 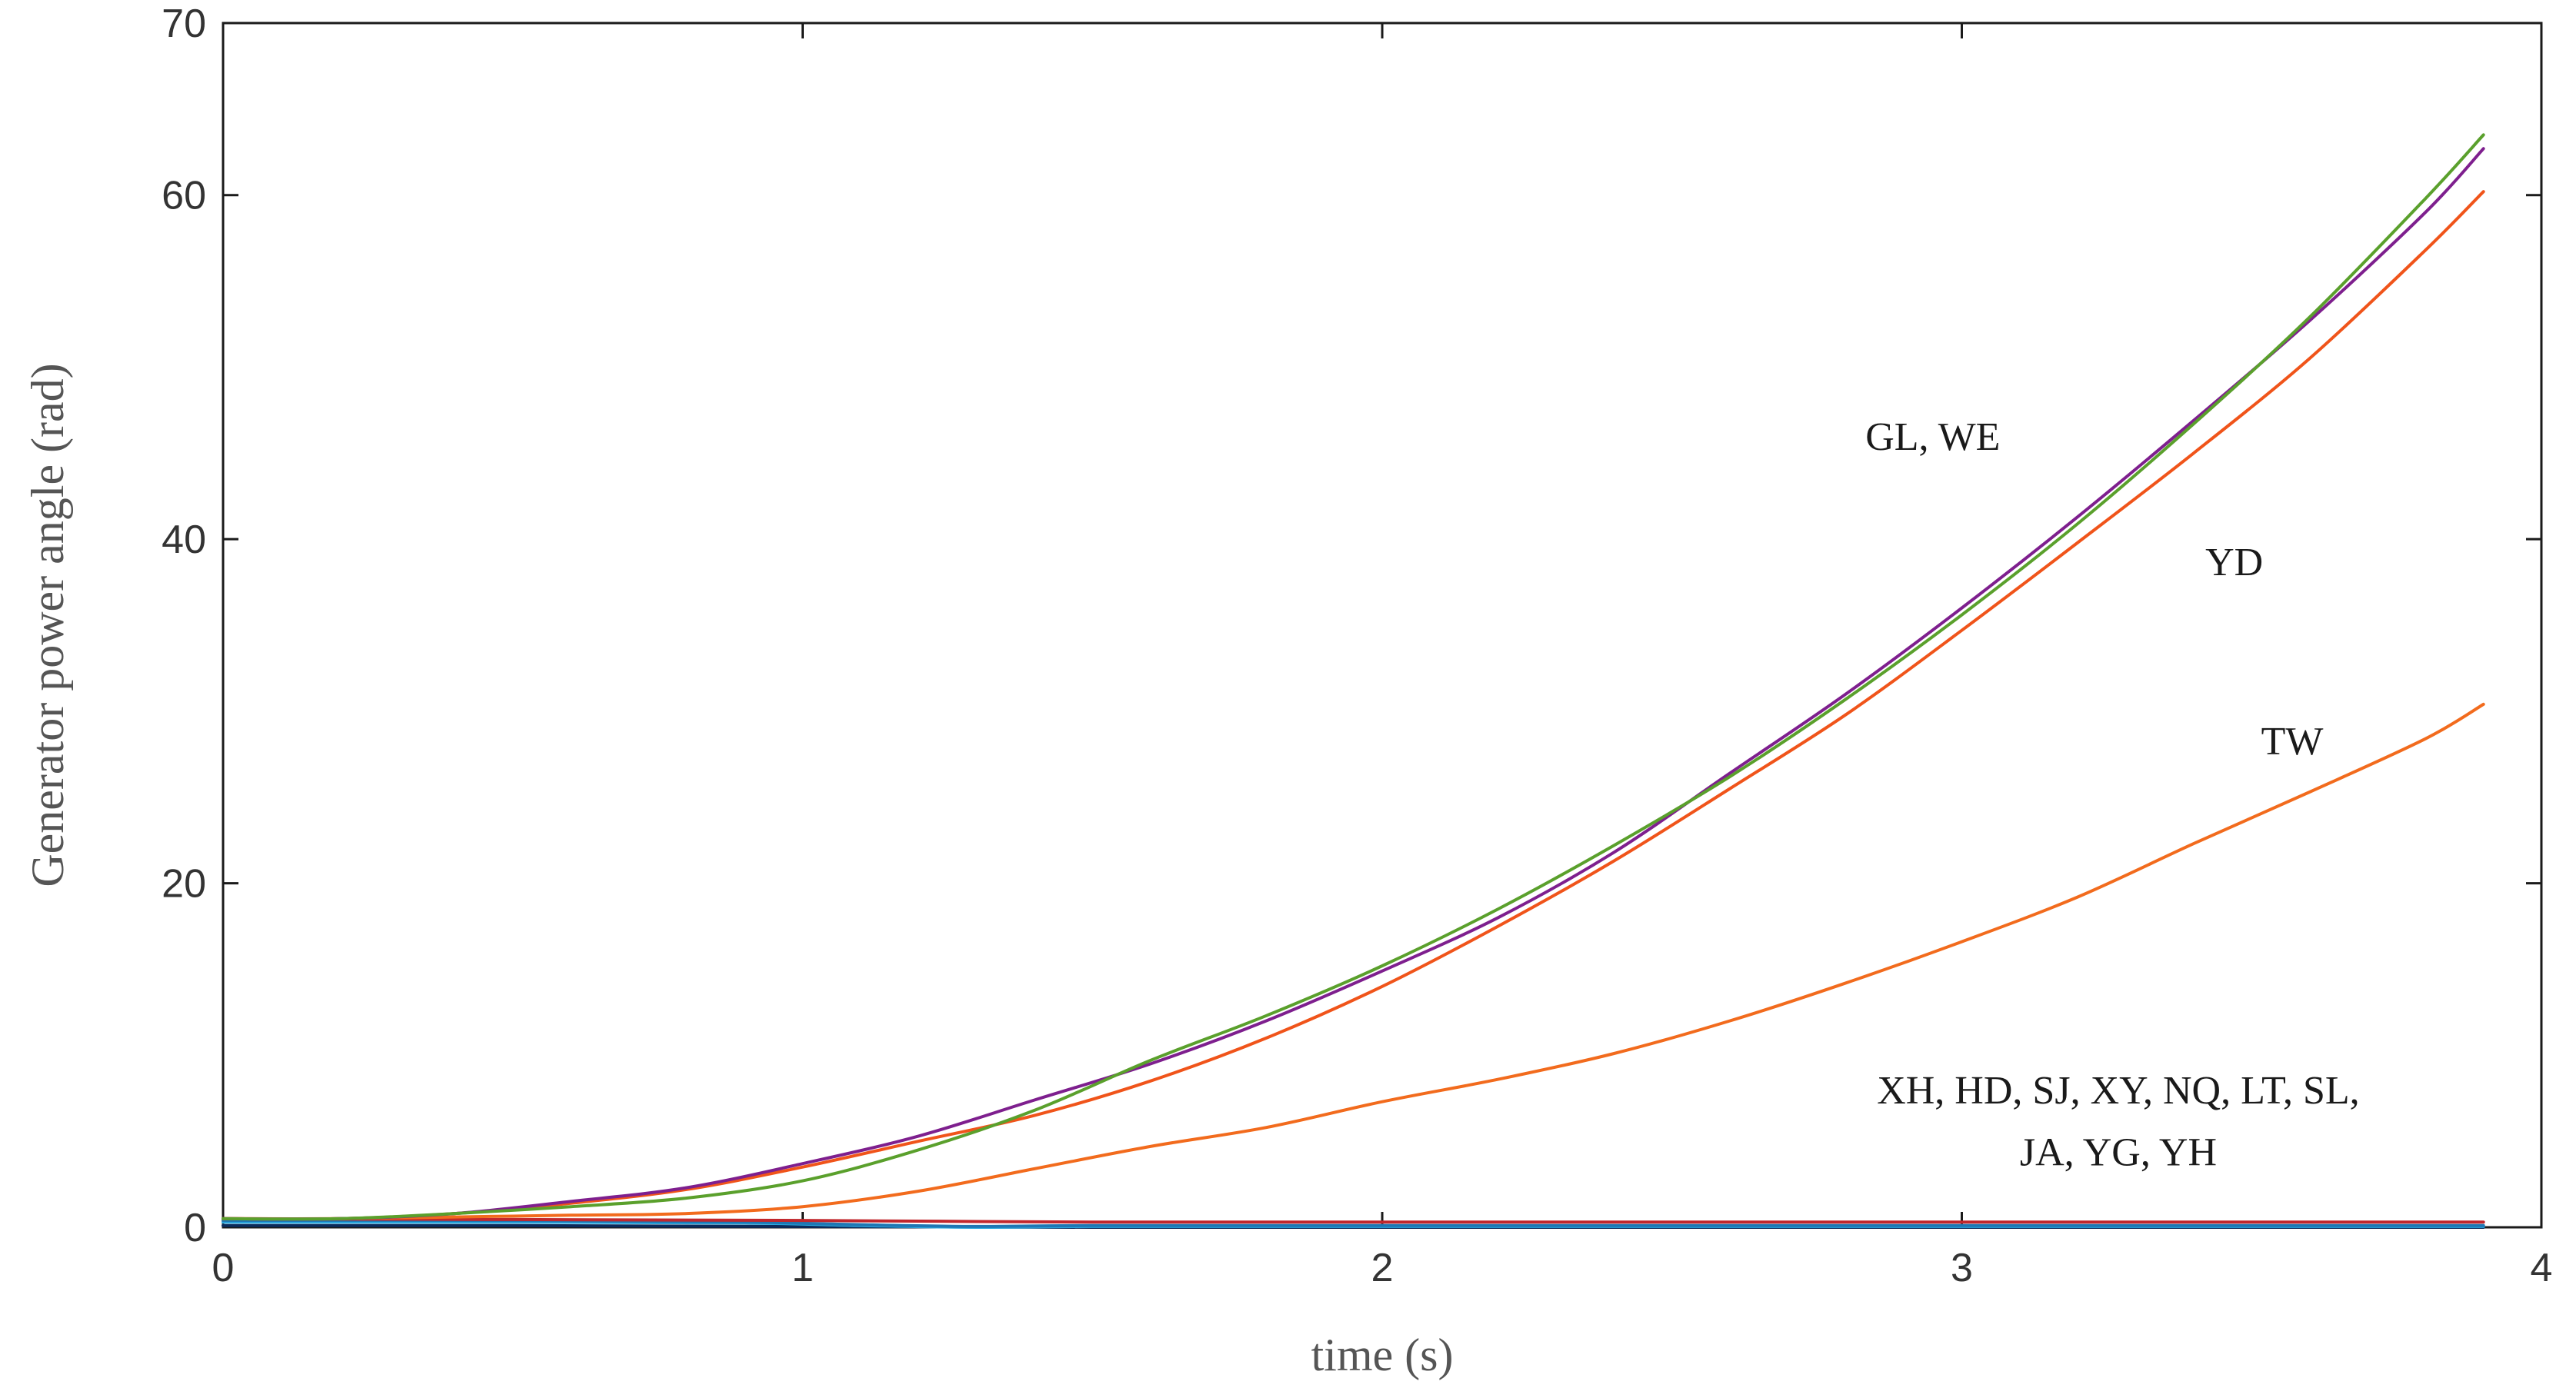 What do you see at coordinates (2118, 1153) in the screenshot?
I see `annotation-label-4: JA, YG, YH` at bounding box center [2118, 1153].